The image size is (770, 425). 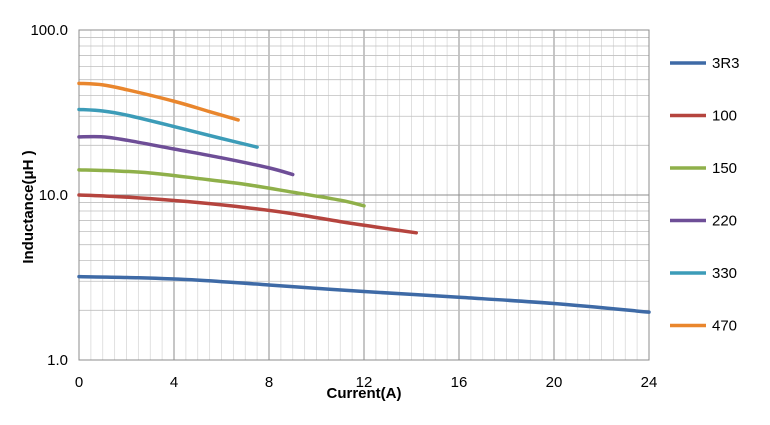 What do you see at coordinates (649, 382) in the screenshot?
I see `x-tick-label: 24` at bounding box center [649, 382].